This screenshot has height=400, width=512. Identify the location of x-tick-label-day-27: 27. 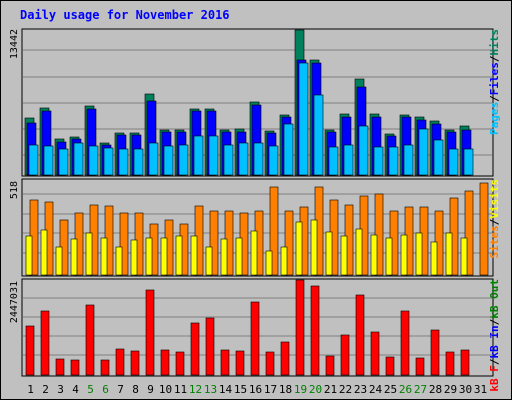
(420, 389).